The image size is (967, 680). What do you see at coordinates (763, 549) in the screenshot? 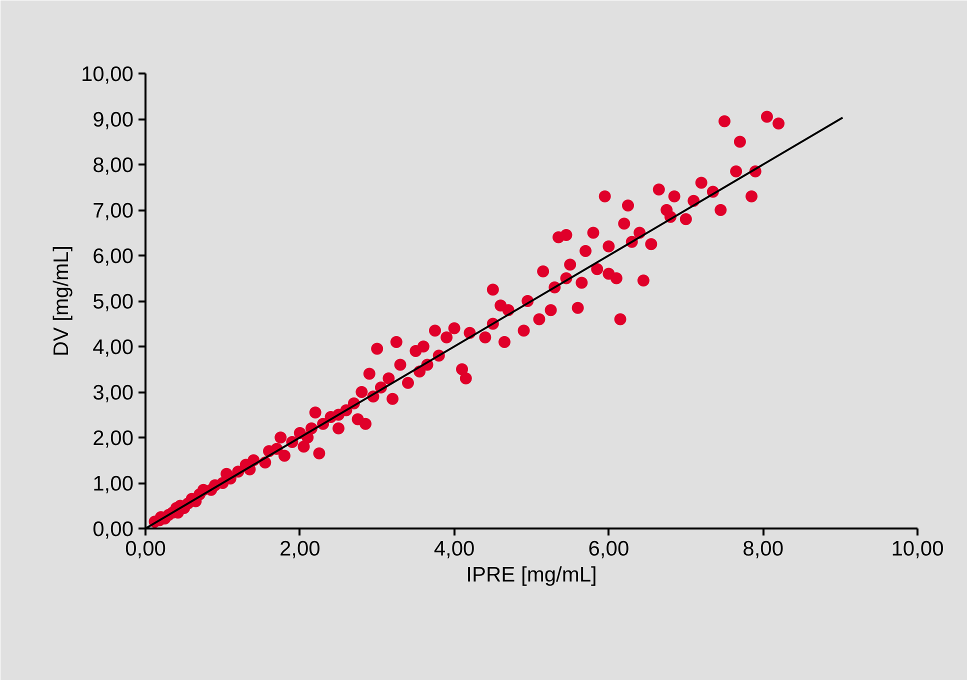
I see `x-tick-label: 8,00` at bounding box center [763, 549].